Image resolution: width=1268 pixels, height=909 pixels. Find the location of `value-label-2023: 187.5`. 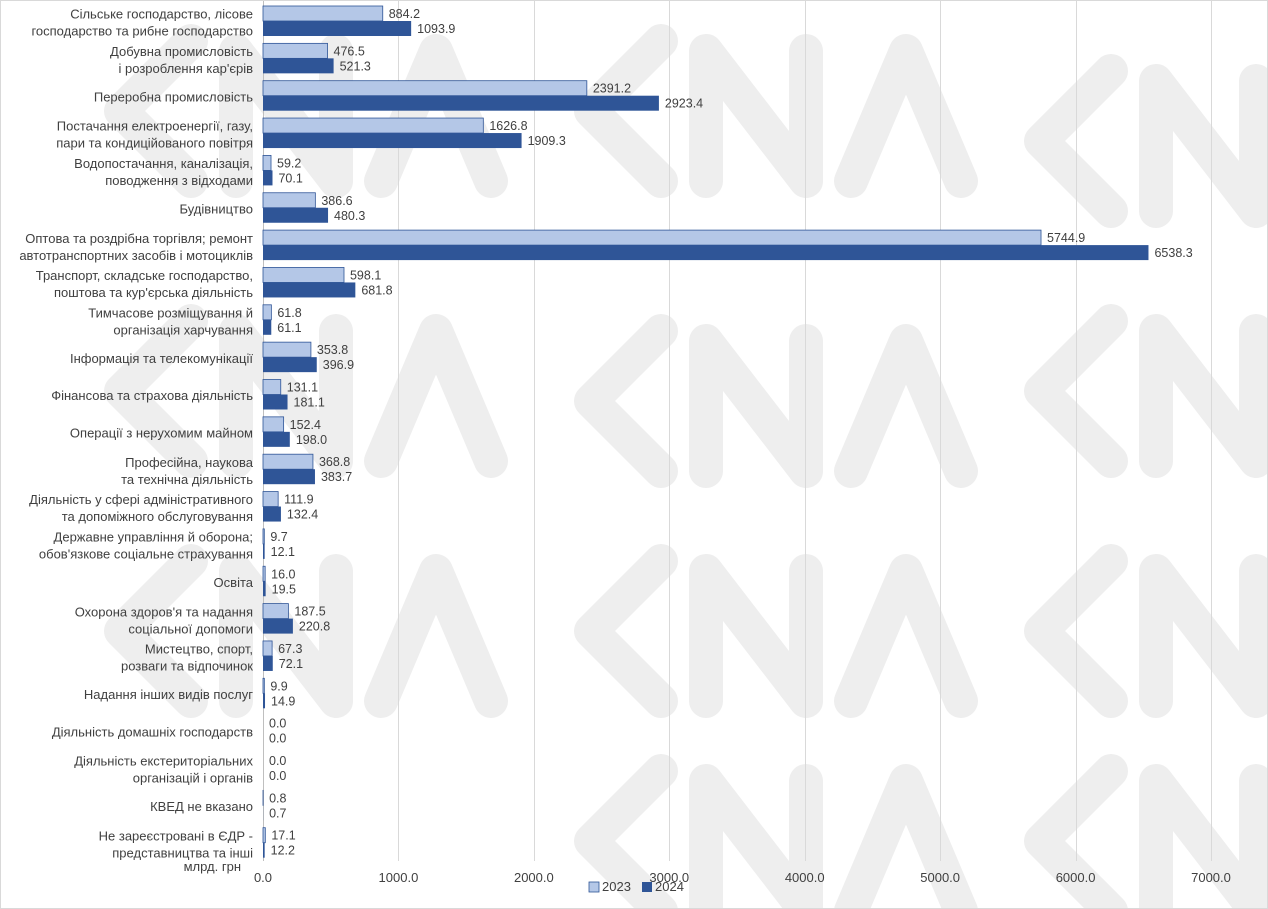

value-label-2023: 187.5 is located at coordinates (309, 612).